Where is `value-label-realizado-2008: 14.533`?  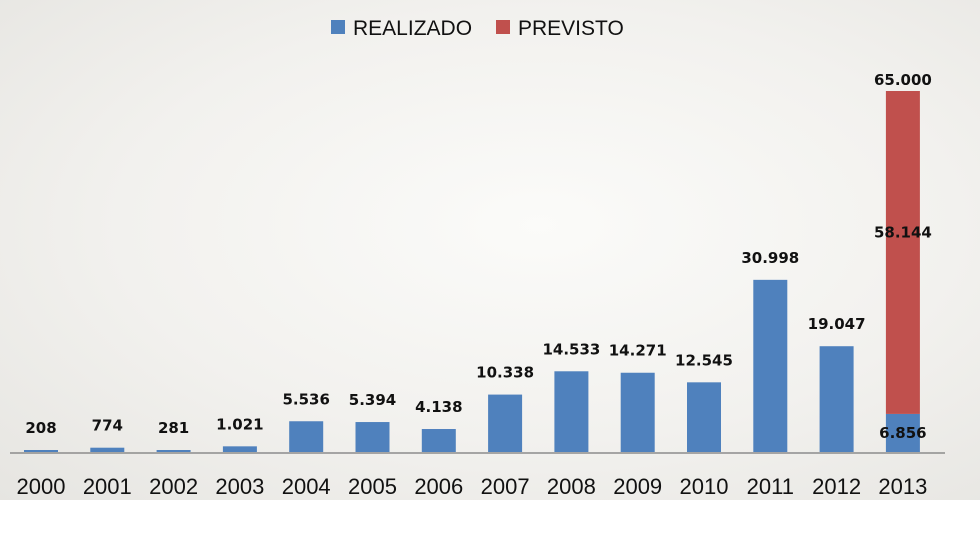 value-label-realizado-2008: 14.533 is located at coordinates (571, 349).